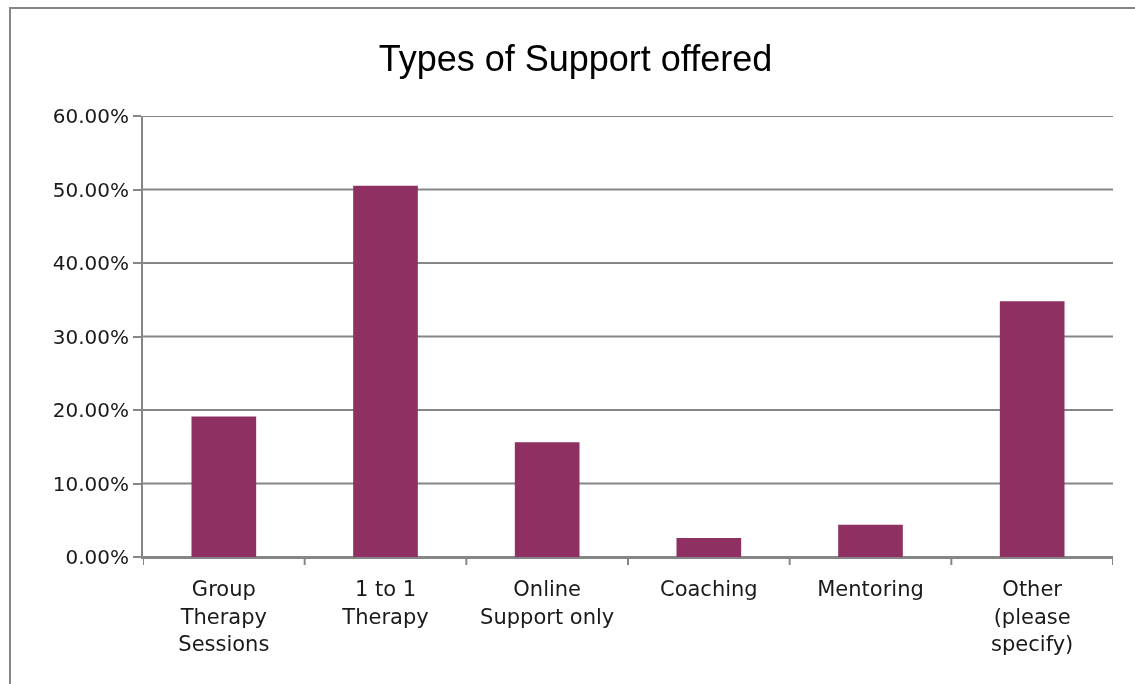  I want to click on x-tick-label: 1 to 1 Therapy, so click(385, 603).